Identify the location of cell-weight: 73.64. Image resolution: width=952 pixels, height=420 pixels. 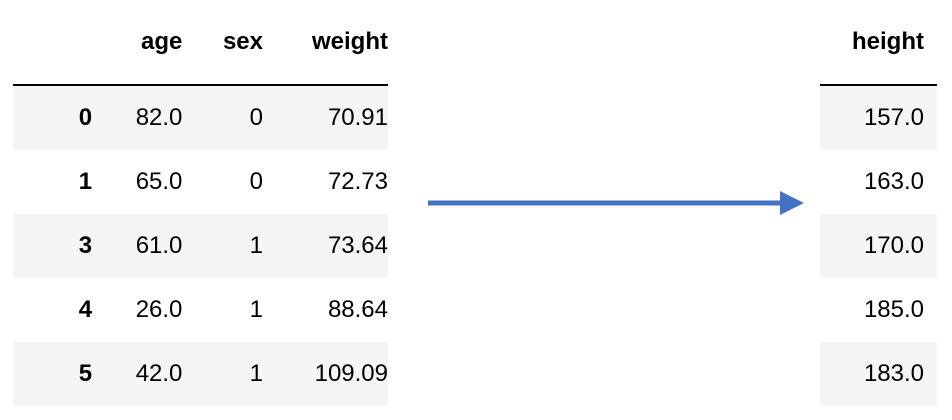
(357, 245).